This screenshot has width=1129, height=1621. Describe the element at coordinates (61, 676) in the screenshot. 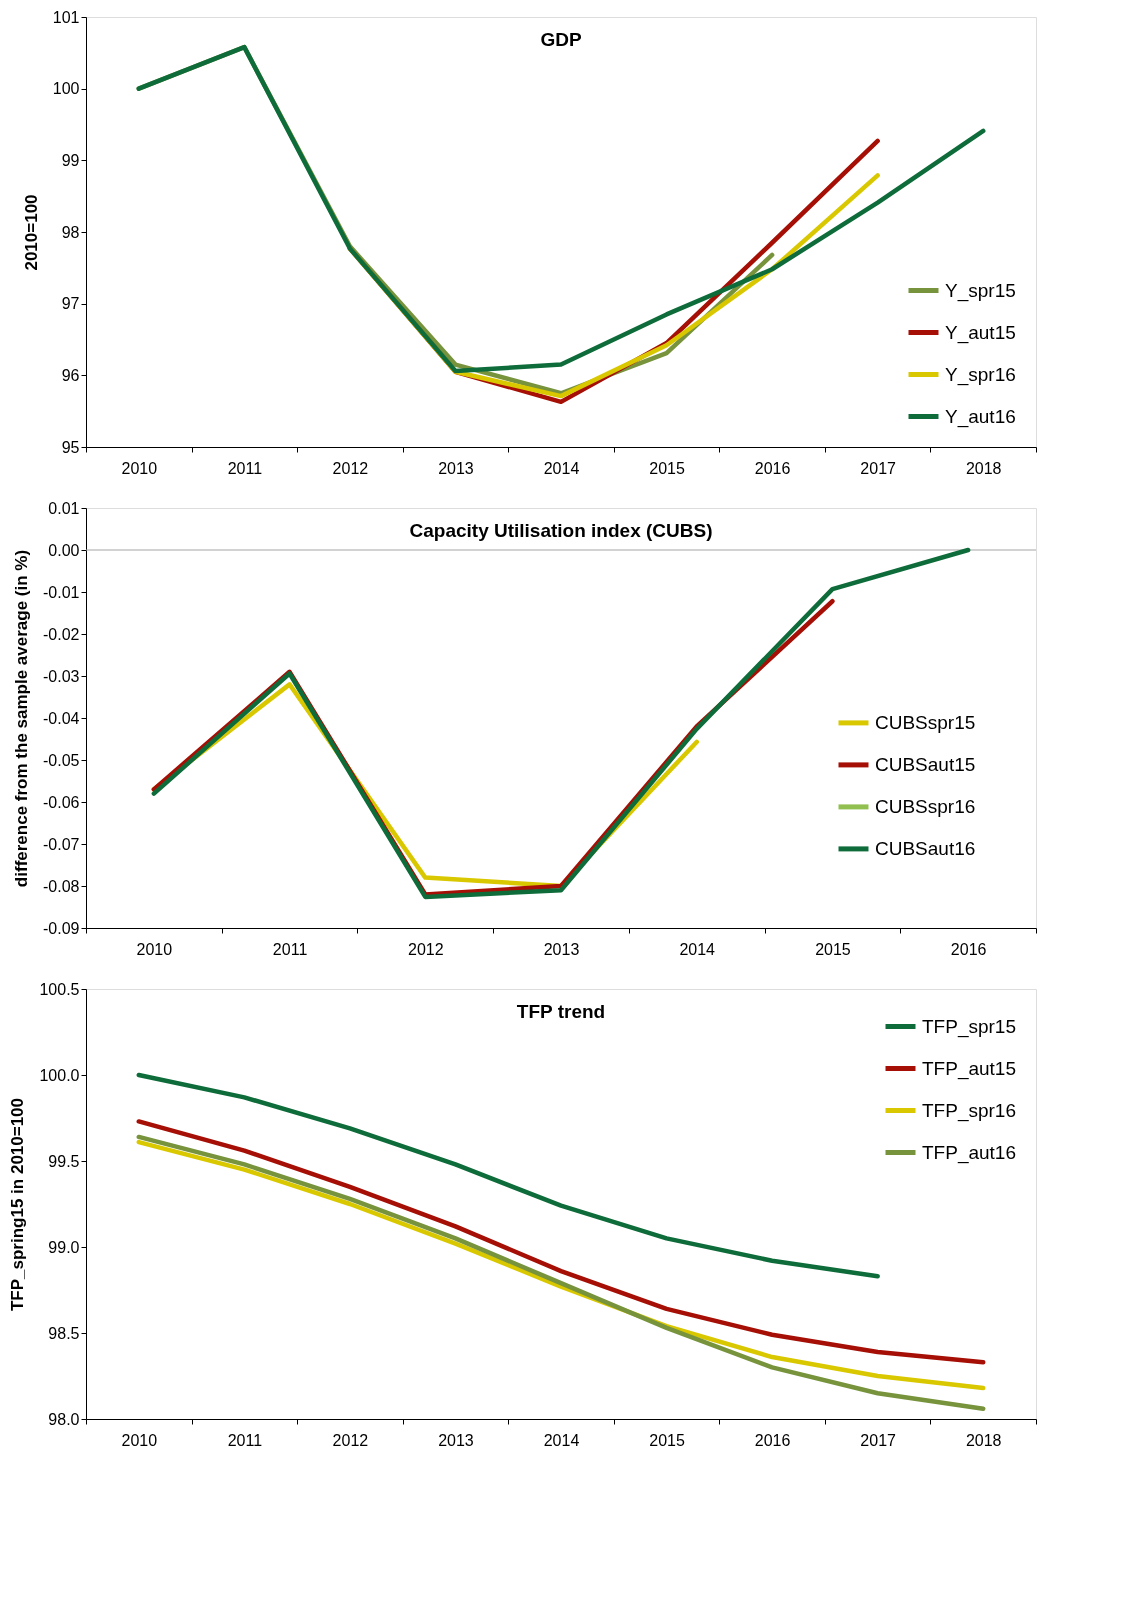

I see `y-tick-label: -0.03` at that location.